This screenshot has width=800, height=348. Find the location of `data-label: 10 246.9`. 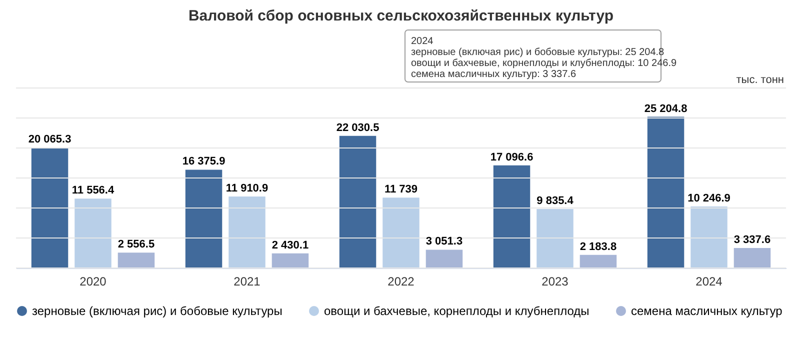

data-label: 10 246.9 is located at coordinates (709, 198).